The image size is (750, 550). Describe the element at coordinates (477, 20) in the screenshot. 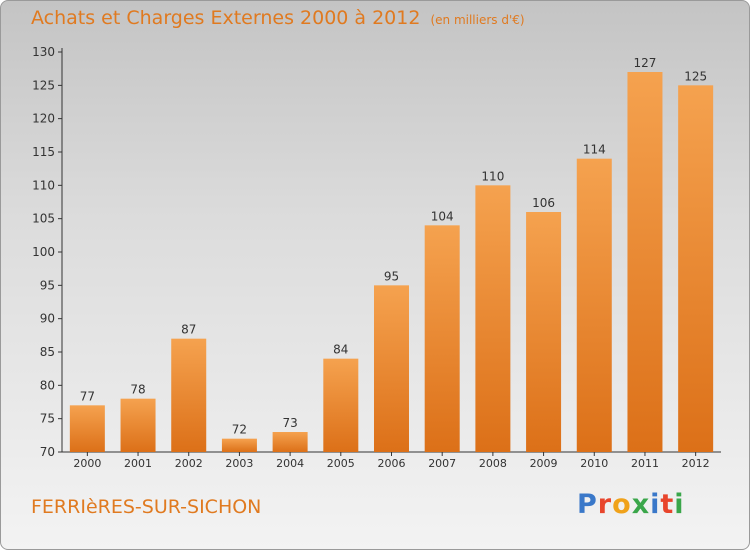

I see `chart-unit: (en milliers d'€)` at that location.